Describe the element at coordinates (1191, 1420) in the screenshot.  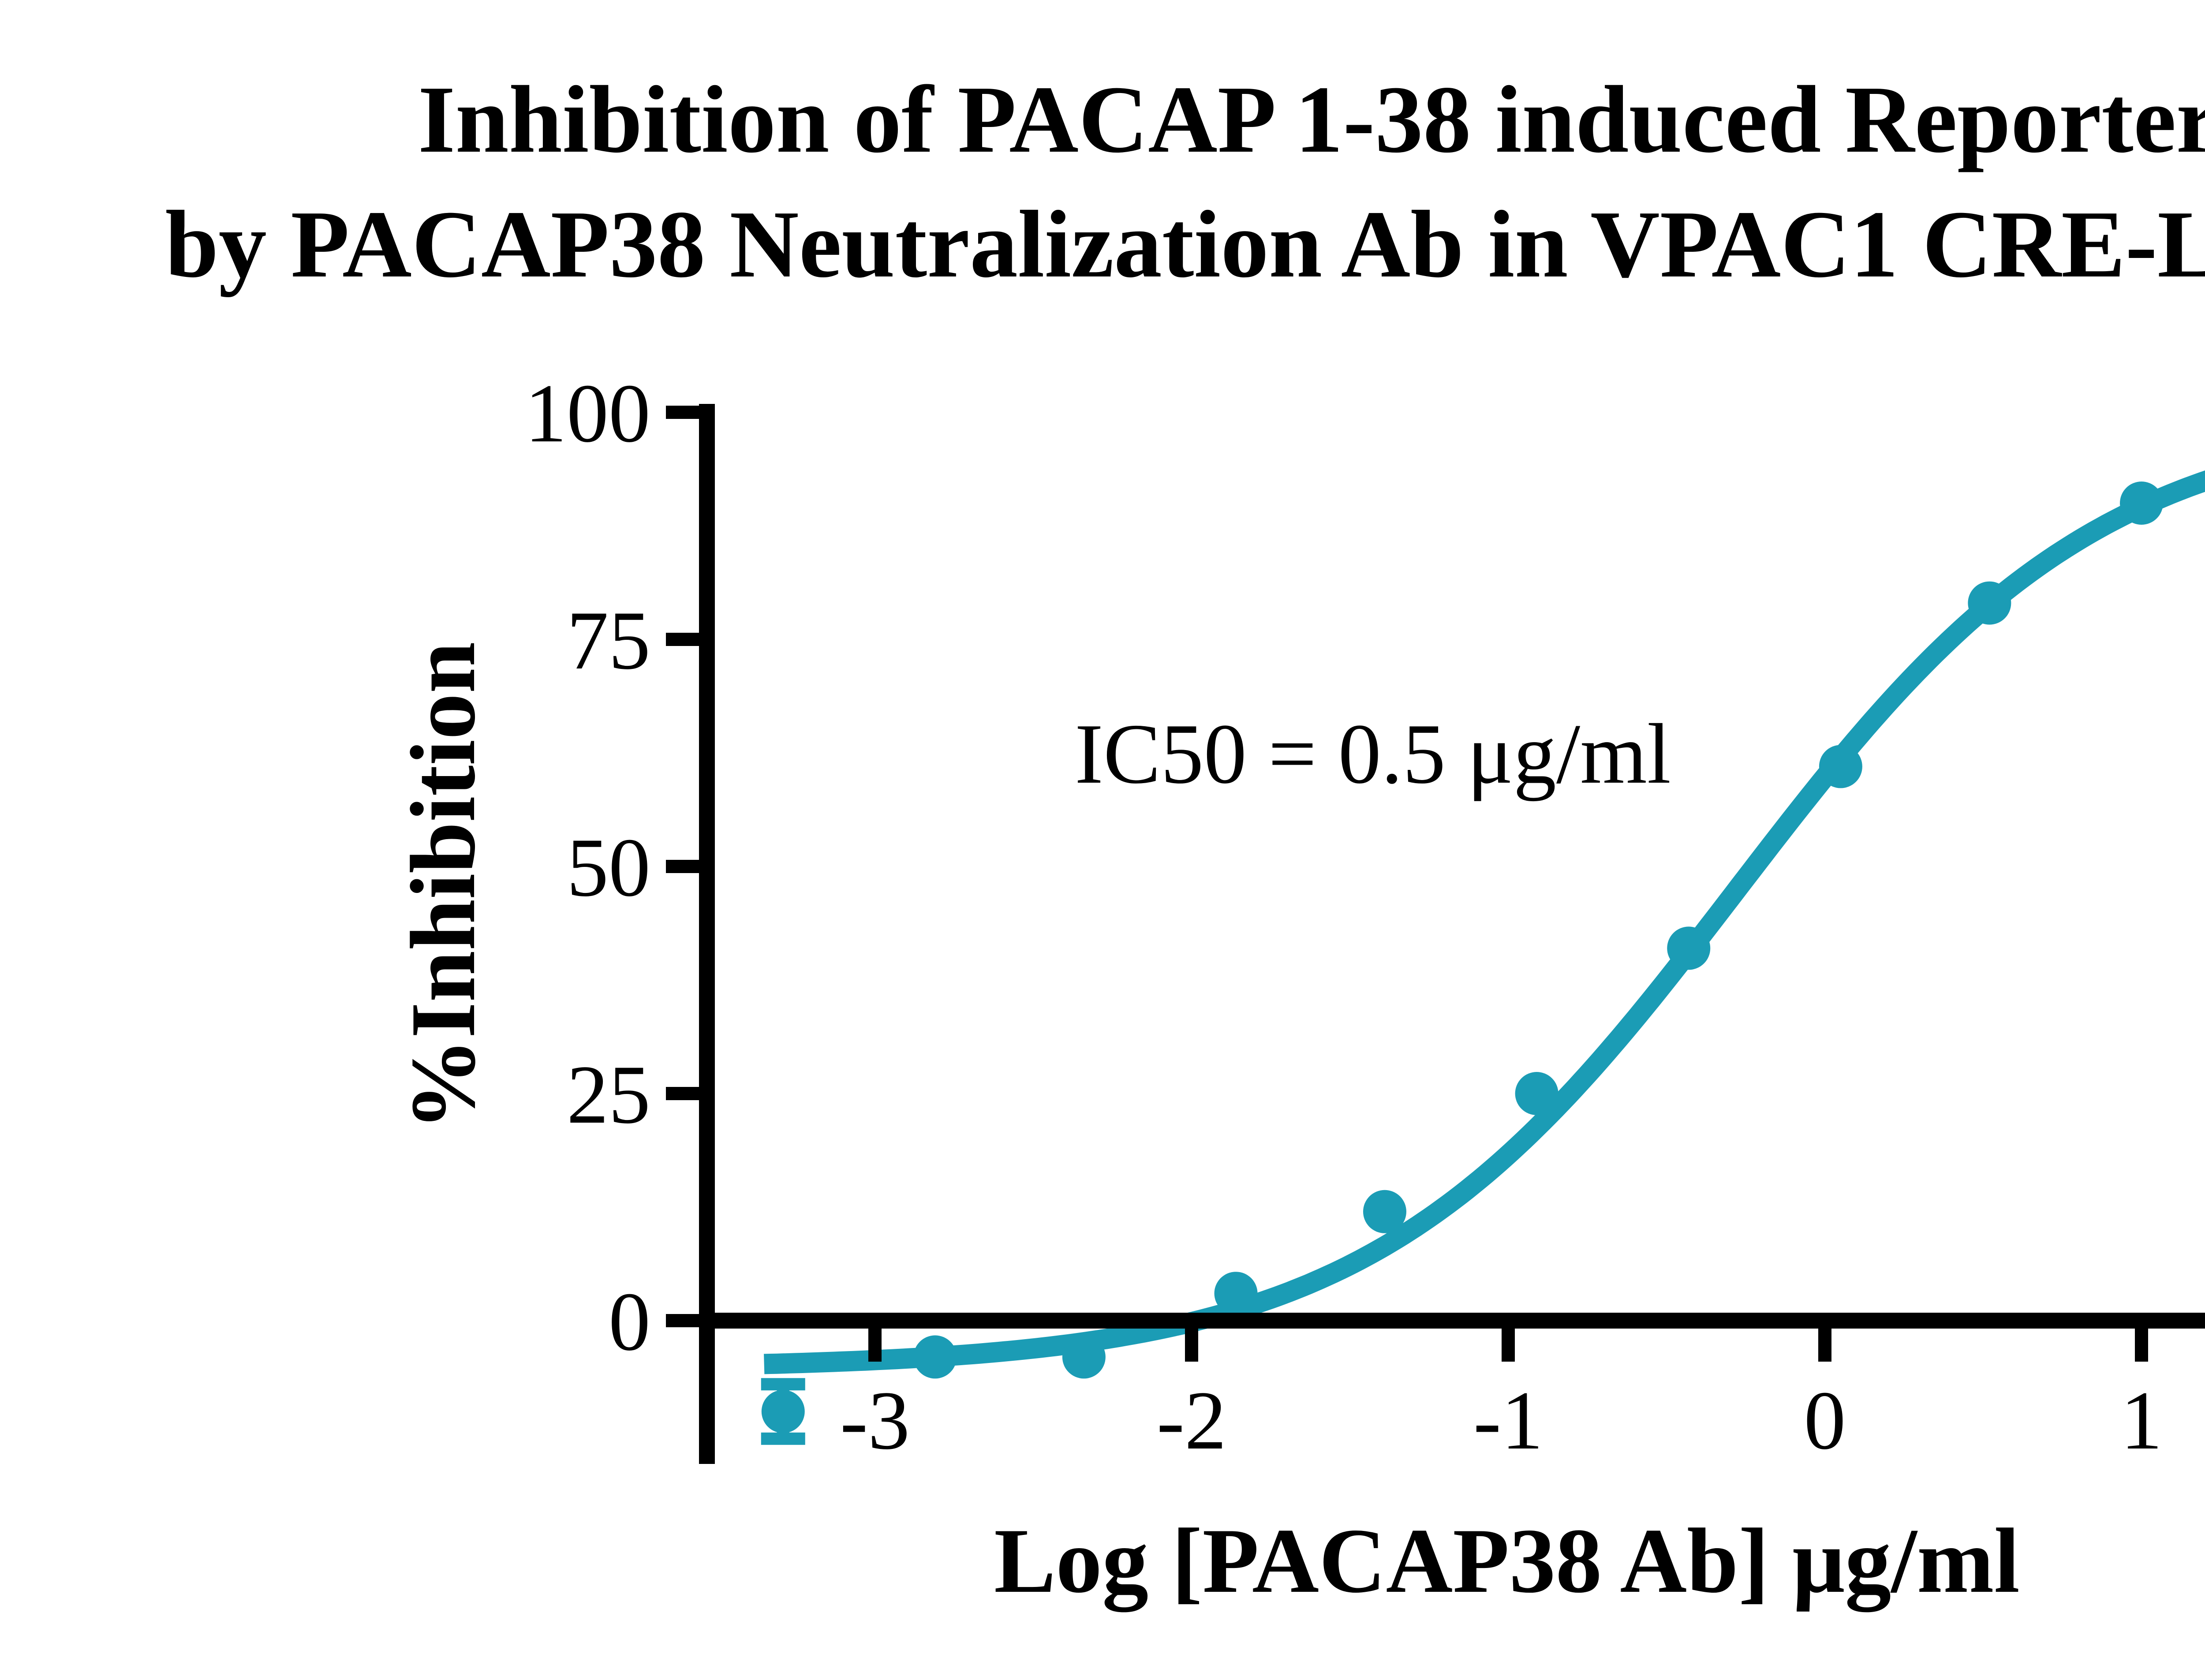
I see `x-tick-label: -2` at that location.